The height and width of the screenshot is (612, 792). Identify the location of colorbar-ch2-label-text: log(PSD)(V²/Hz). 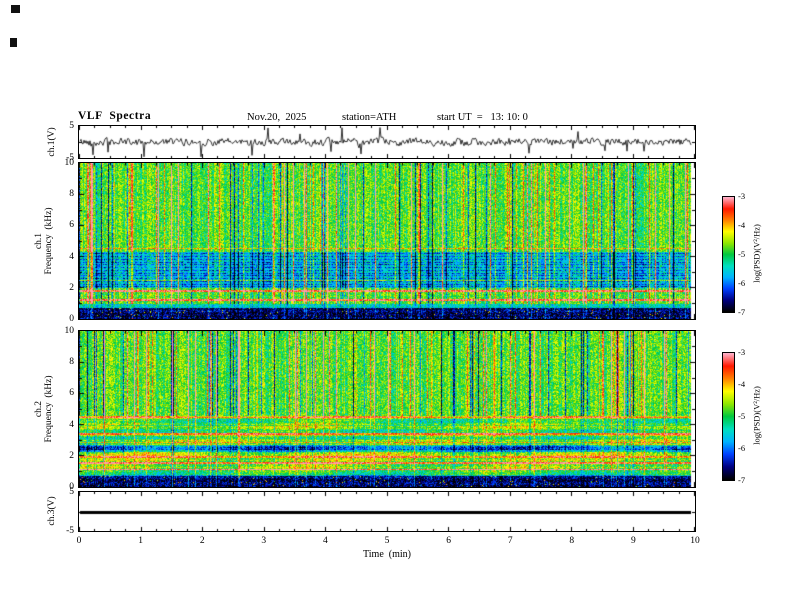
(756, 415).